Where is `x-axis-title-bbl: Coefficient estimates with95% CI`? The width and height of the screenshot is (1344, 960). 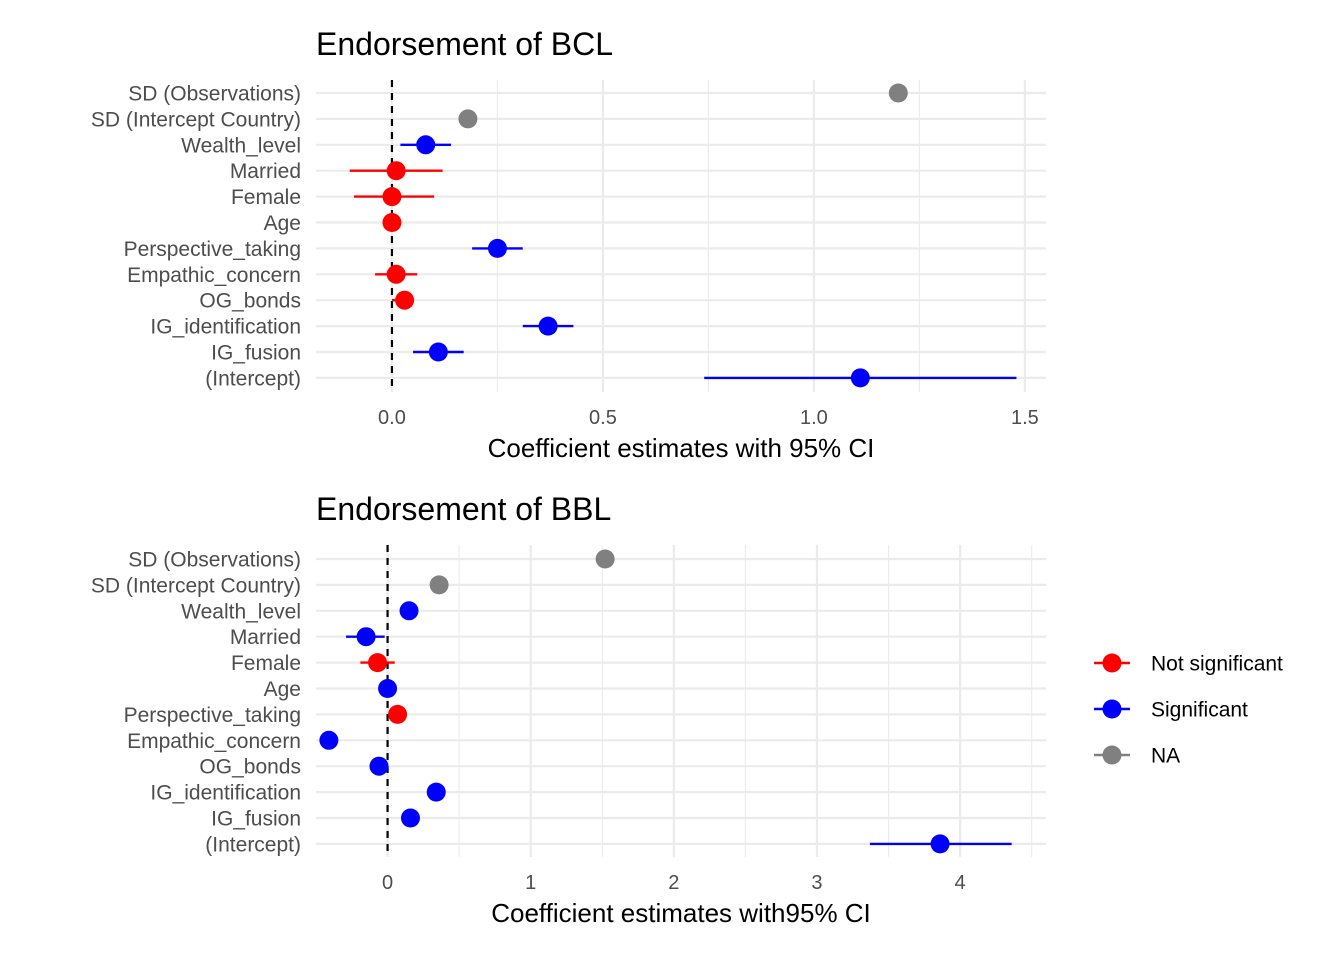
x-axis-title-bbl: Coefficient estimates with95% CI is located at coordinates (681, 913).